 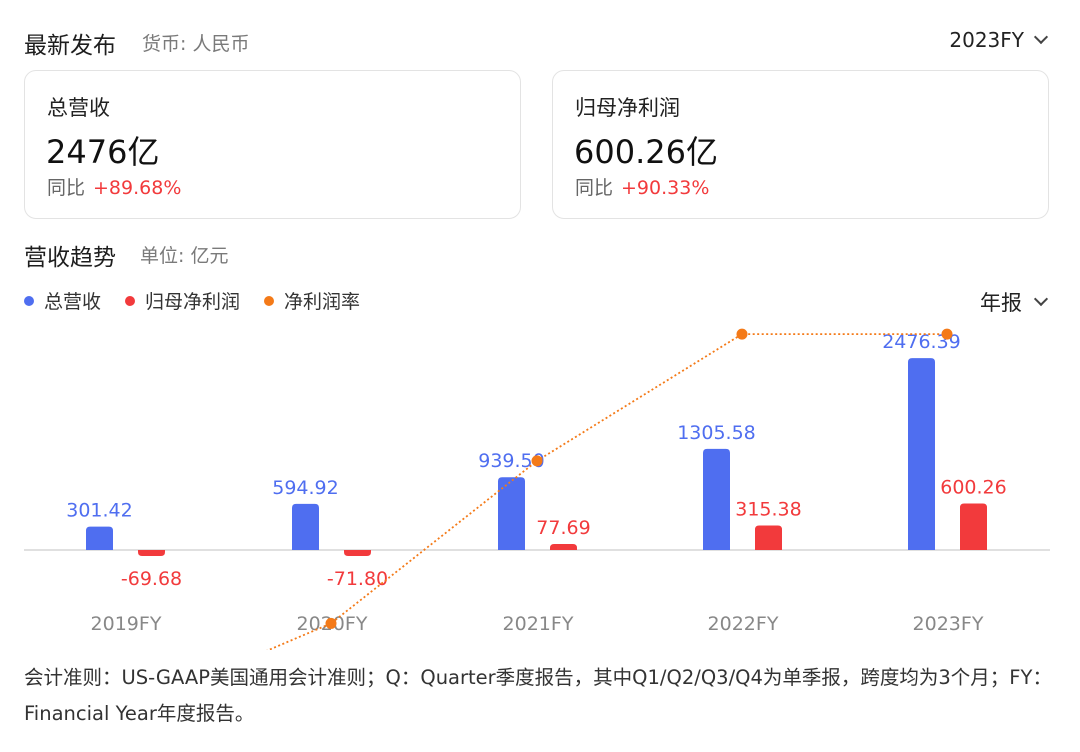 I want to click on chart-legend: 总营收 归母净利润 净利润率, so click(x=192, y=300).